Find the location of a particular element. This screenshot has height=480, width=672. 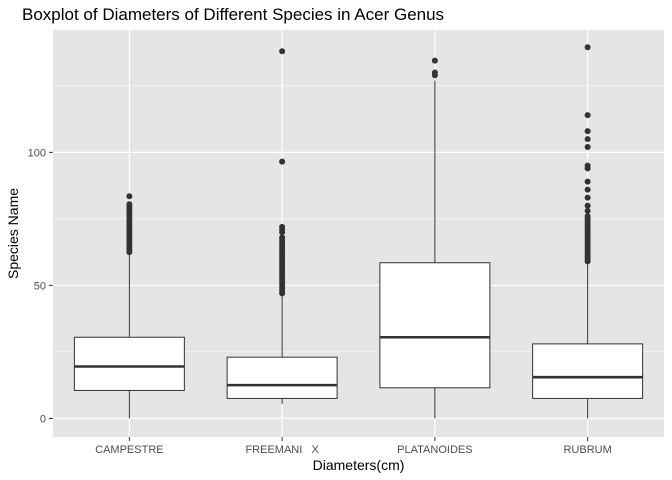

box-campestre is located at coordinates (129, 306).